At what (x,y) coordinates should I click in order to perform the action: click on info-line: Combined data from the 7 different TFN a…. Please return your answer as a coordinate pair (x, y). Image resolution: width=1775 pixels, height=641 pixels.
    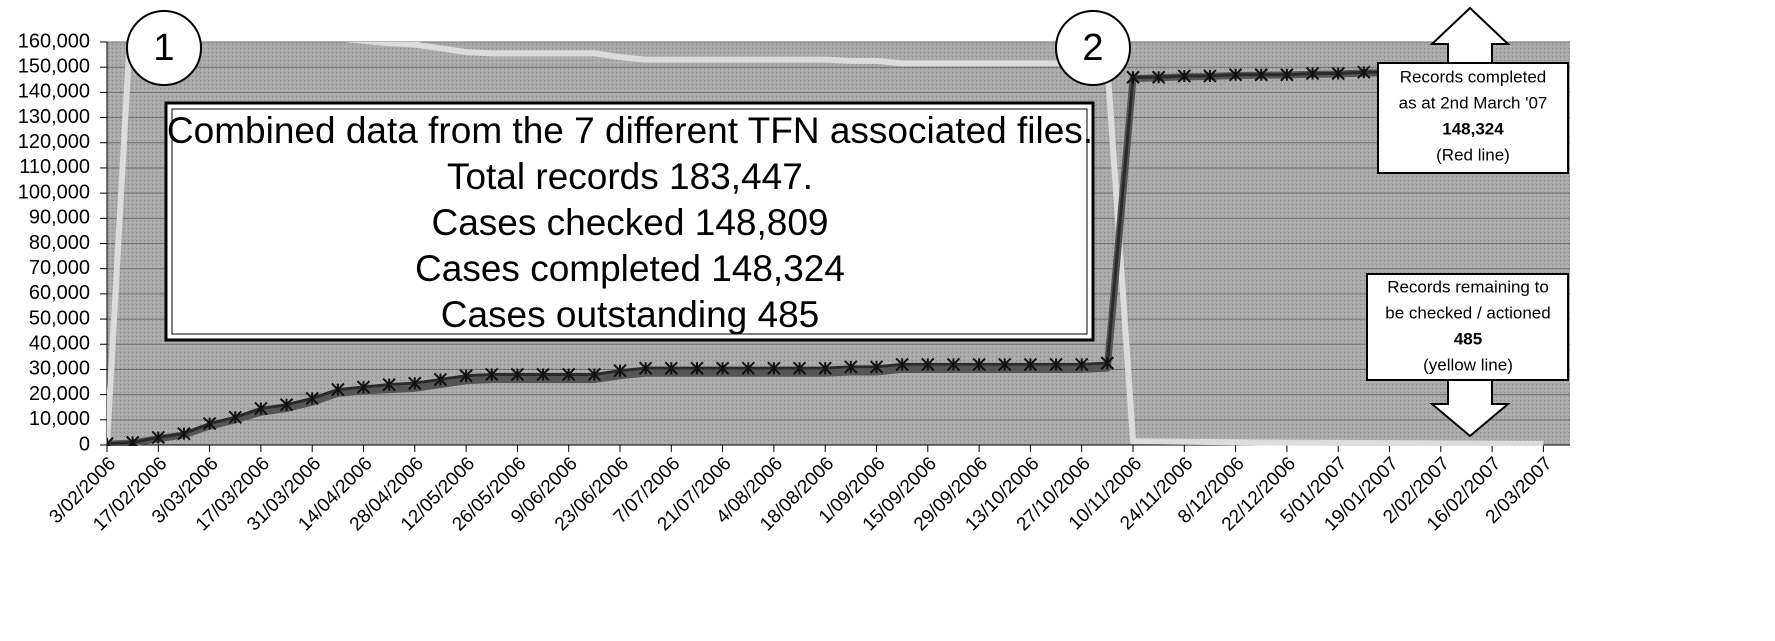
    Looking at the image, I should click on (630, 130).